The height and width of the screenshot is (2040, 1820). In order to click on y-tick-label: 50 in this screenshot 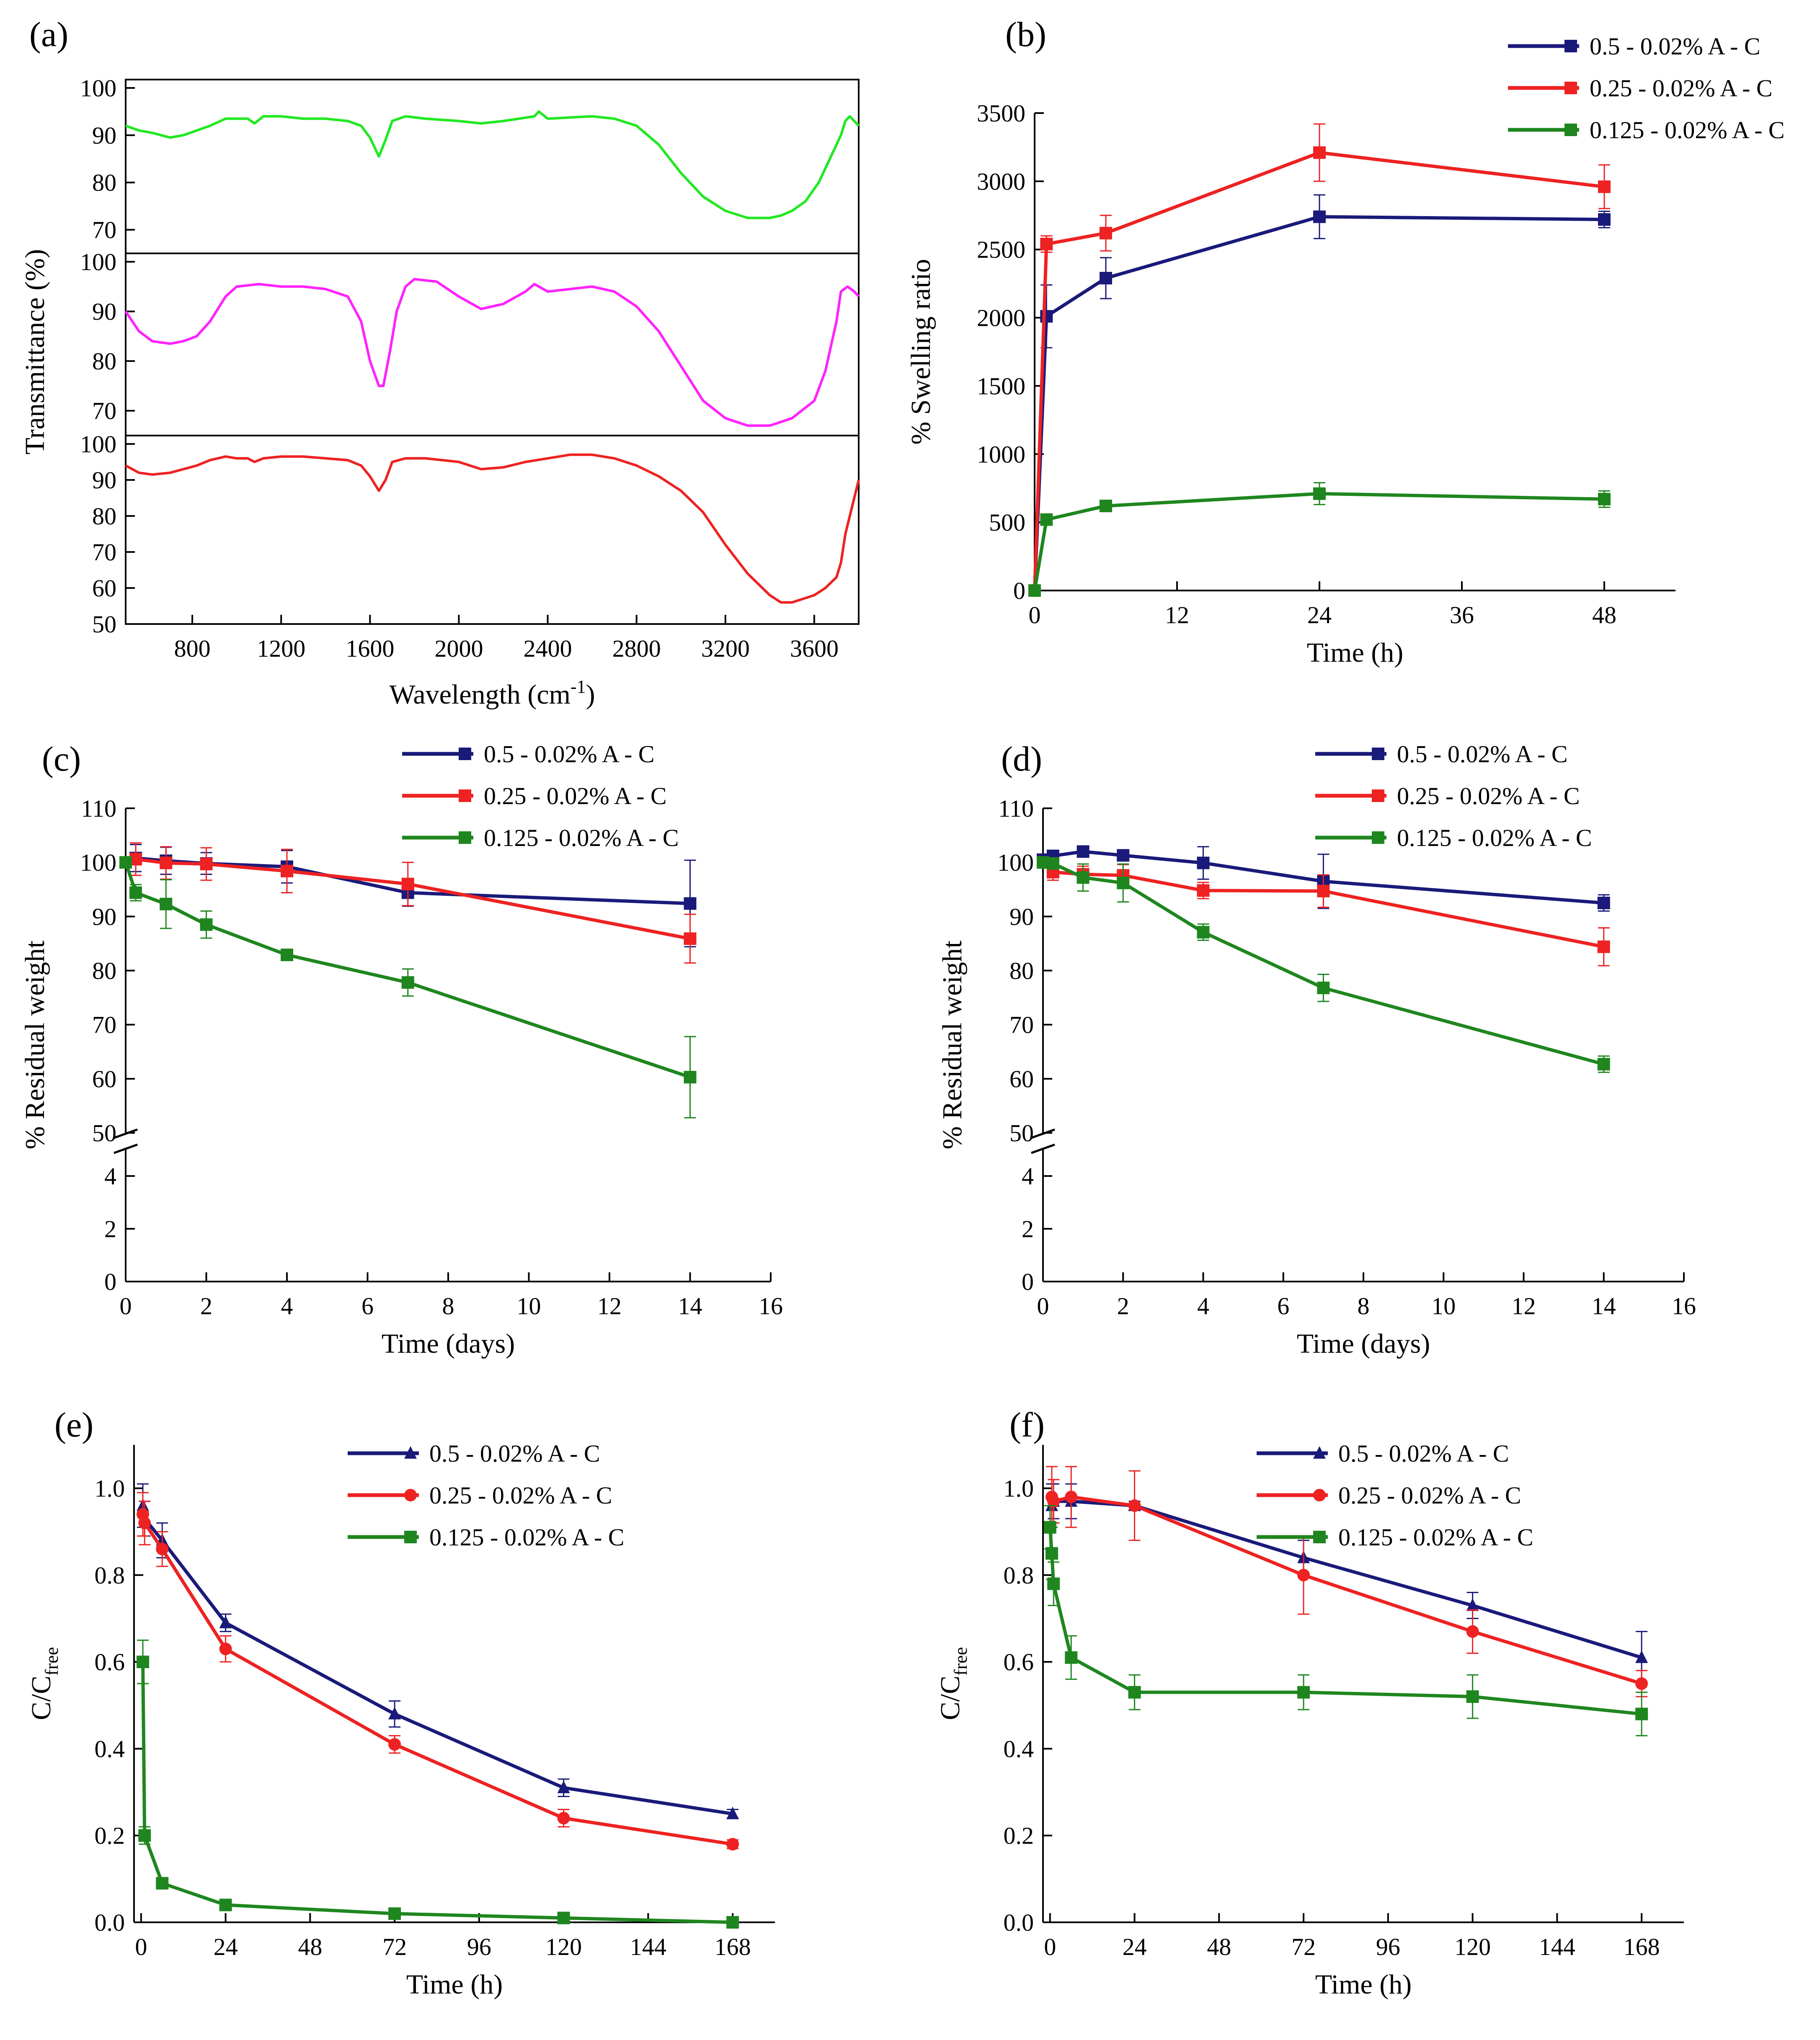, I will do `click(104, 1133)`.